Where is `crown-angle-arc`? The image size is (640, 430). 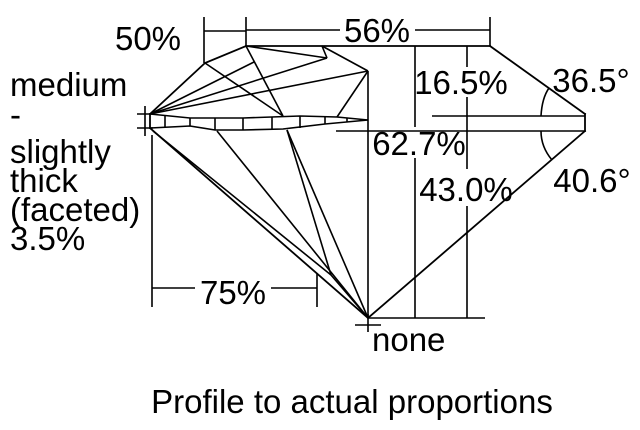
crown-angle-arc is located at coordinates (545, 102).